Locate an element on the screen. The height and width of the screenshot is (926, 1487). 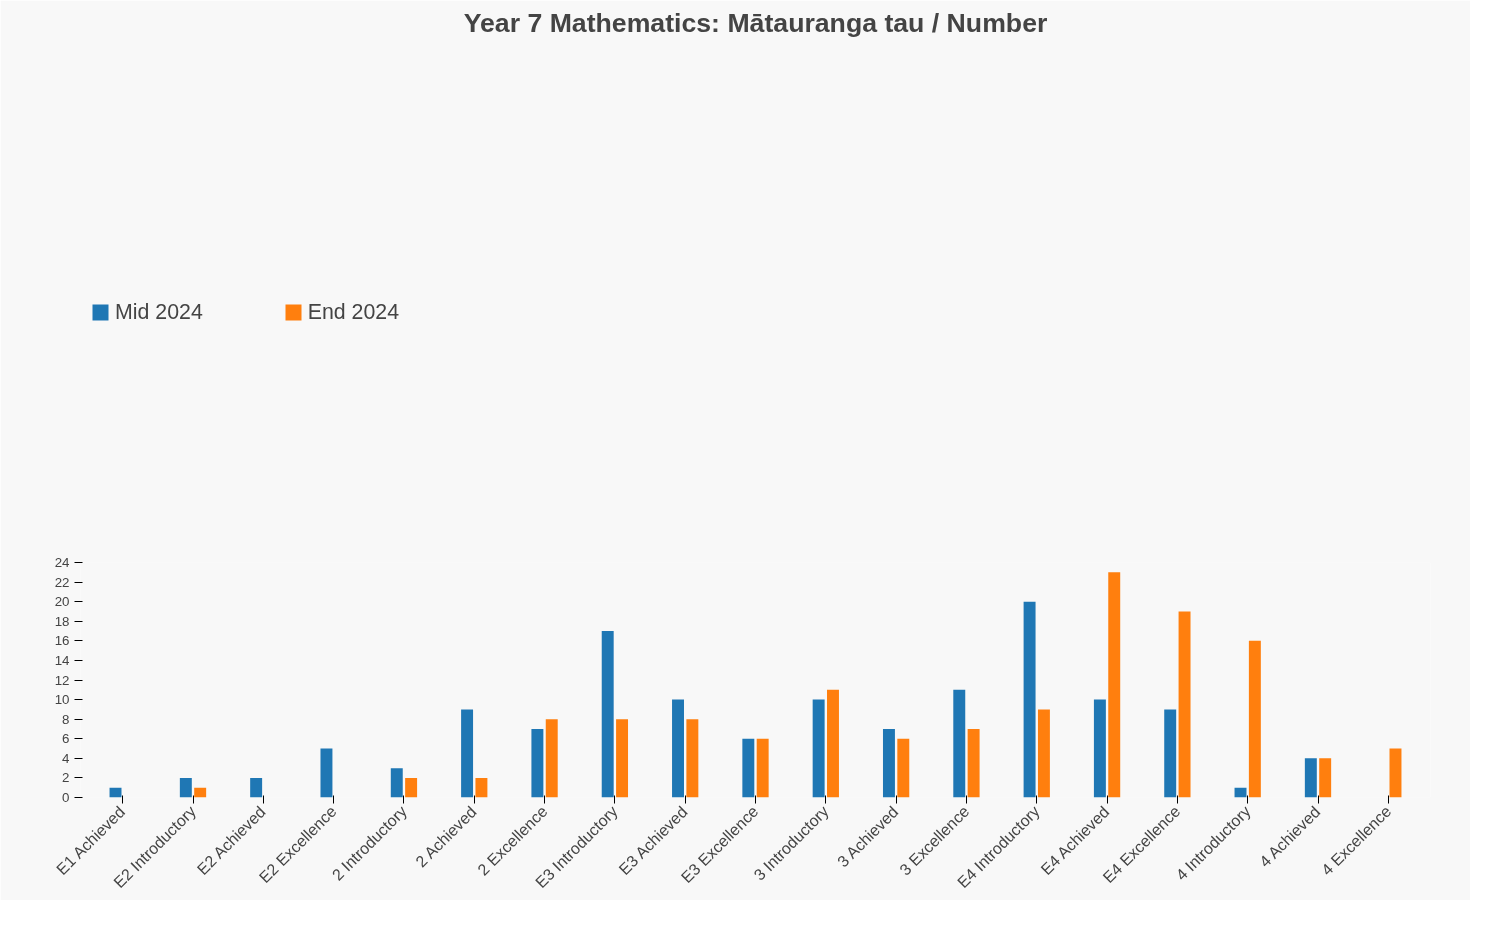
y-tick-label: 8 is located at coordinates (66, 719).